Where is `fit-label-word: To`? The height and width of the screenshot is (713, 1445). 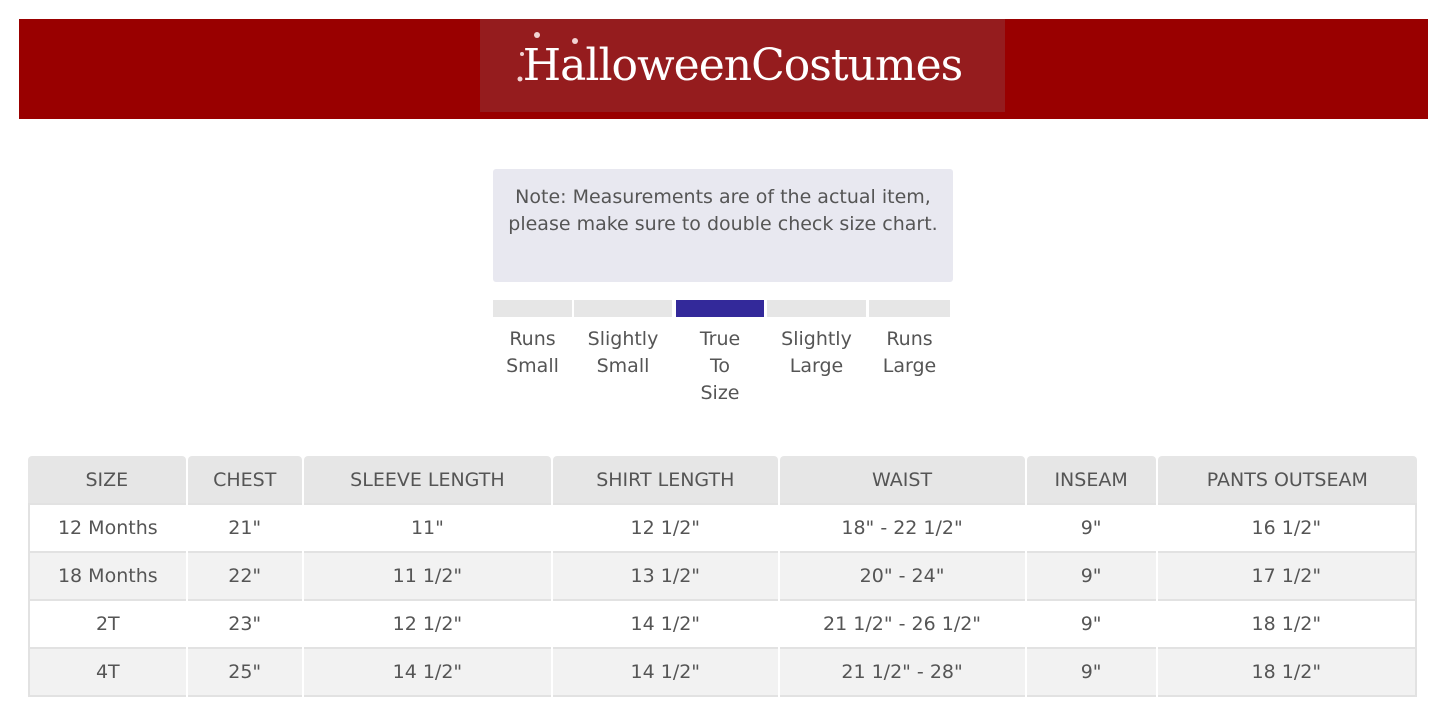 fit-label-word: To is located at coordinates (719, 366).